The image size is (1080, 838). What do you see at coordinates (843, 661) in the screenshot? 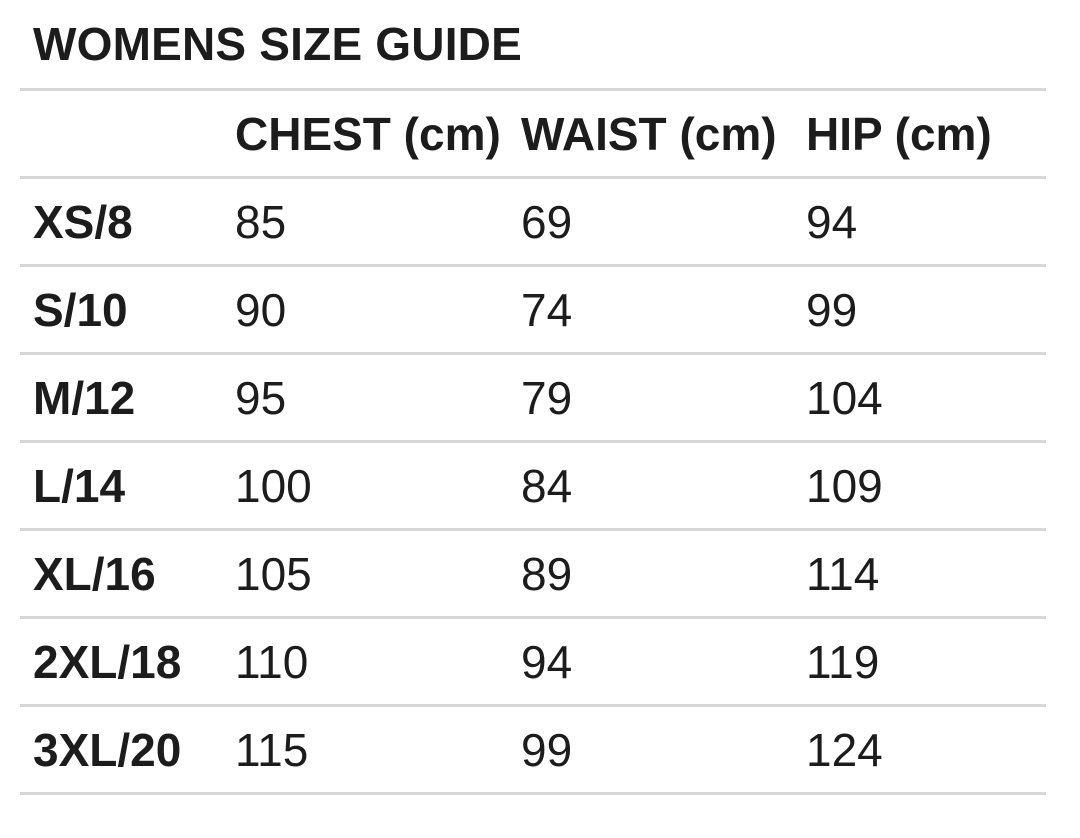
I see `hip-cell: 119` at bounding box center [843, 661].